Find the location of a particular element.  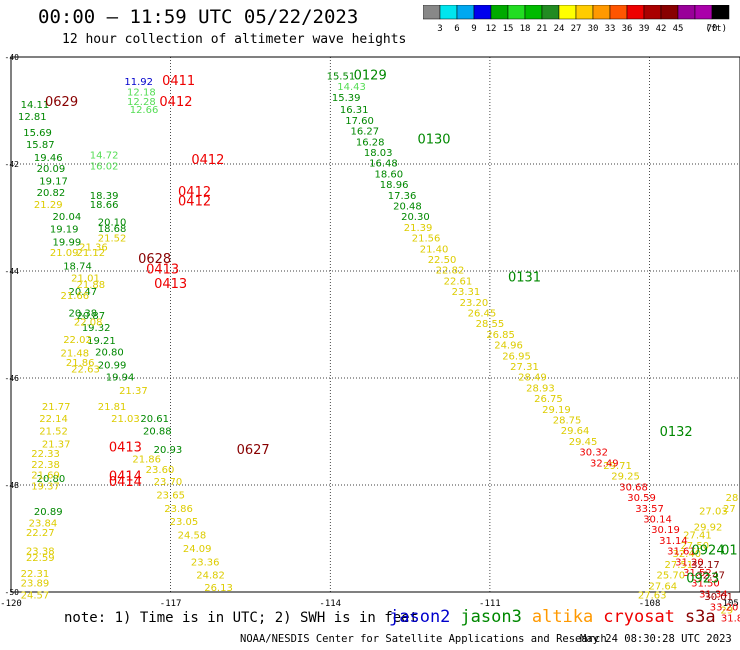

swh-value-label: 19.46 is located at coordinates (48, 158).